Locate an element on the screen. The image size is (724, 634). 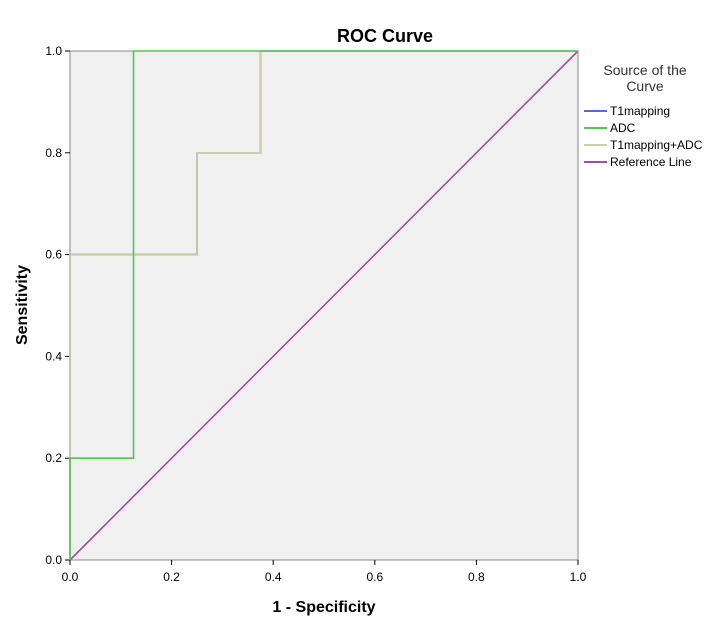
legend-label-t1mapping-adc: T1mapping+ADC is located at coordinates (656, 145).